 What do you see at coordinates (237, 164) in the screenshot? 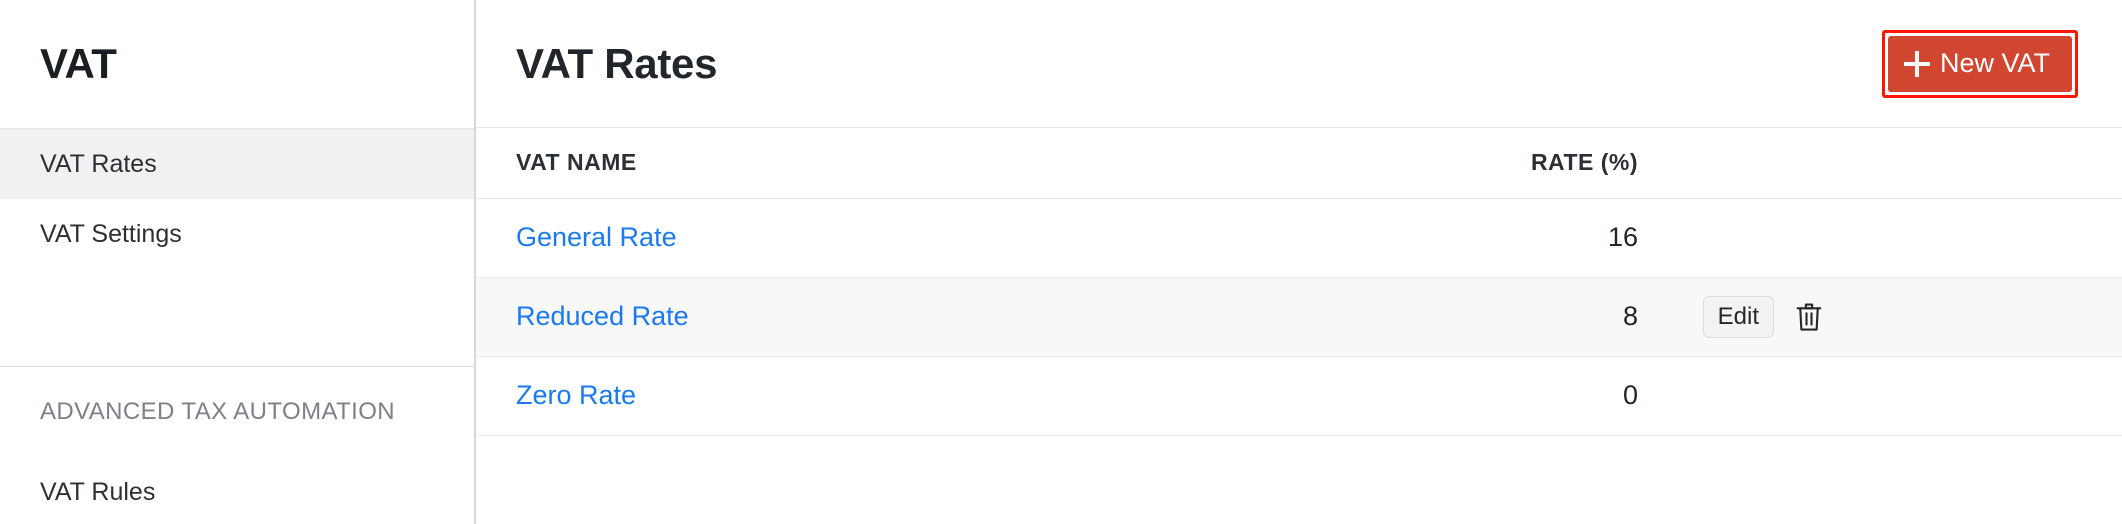
I see `sidebar-item-vat-rates: VAT Rates` at bounding box center [237, 164].